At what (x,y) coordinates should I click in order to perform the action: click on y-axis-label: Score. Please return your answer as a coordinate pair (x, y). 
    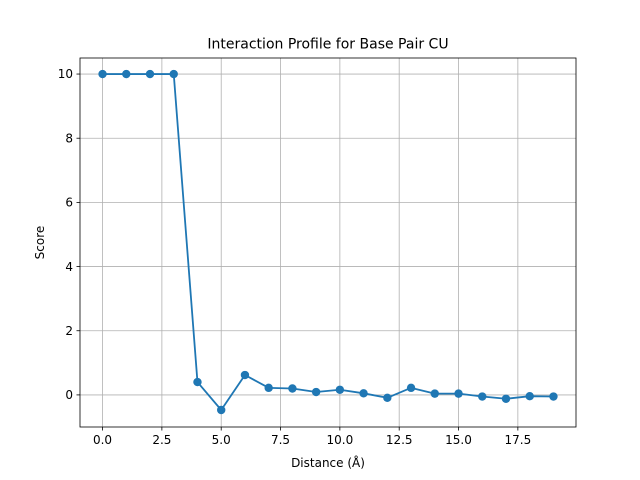
    Looking at the image, I should click on (40, 243).